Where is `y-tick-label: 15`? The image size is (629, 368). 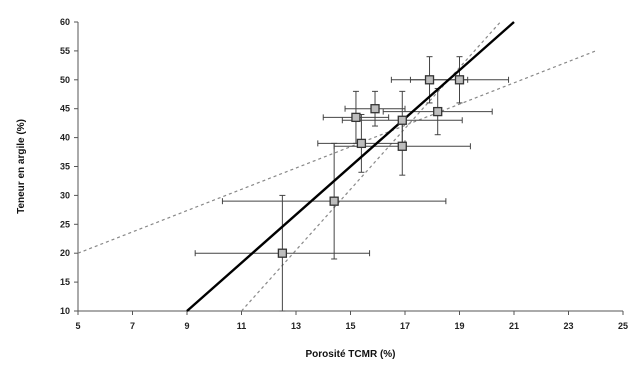
y-tick-label: 15 is located at coordinates (65, 282).